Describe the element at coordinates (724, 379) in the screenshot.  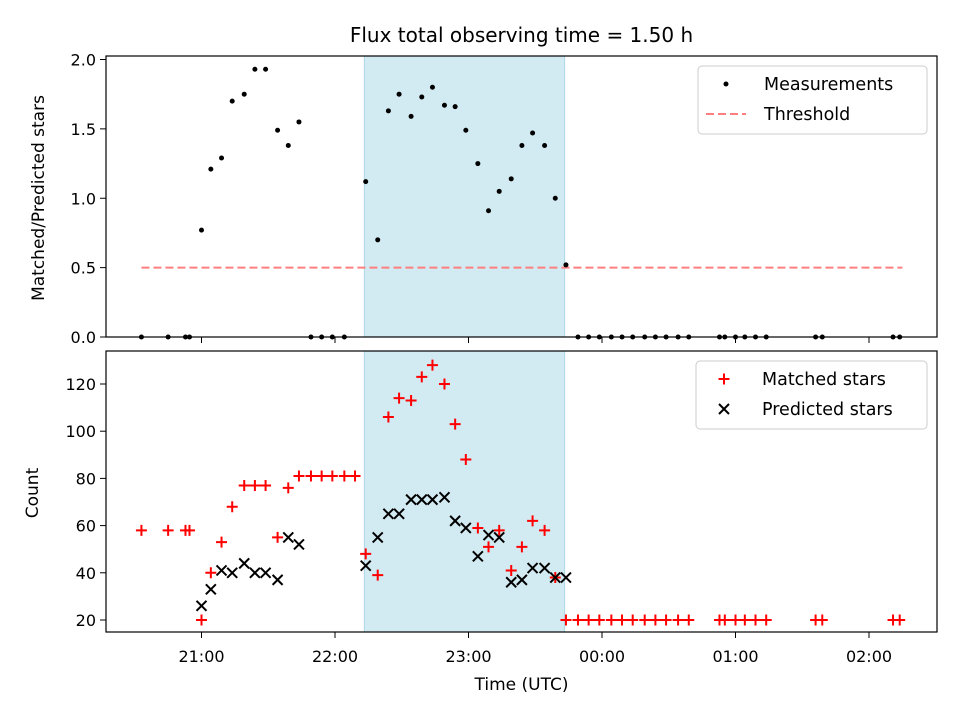
I see `legend-plus-icon` at that location.